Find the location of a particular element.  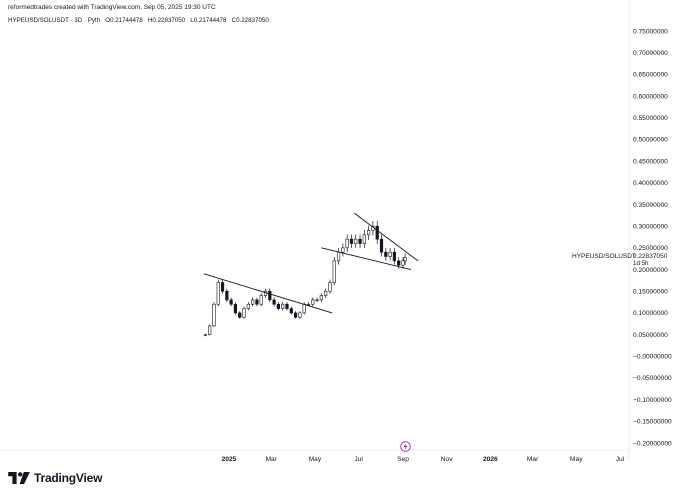

interval: 3D is located at coordinates (78, 20).